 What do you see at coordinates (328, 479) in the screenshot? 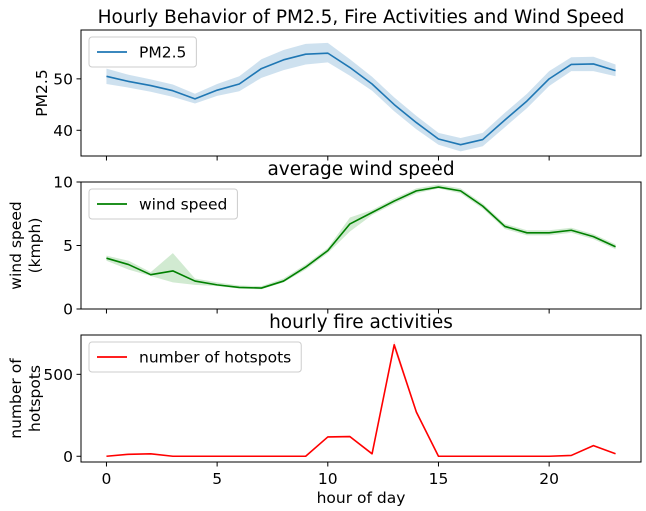
I see `x-tick-label: 10` at bounding box center [328, 479].